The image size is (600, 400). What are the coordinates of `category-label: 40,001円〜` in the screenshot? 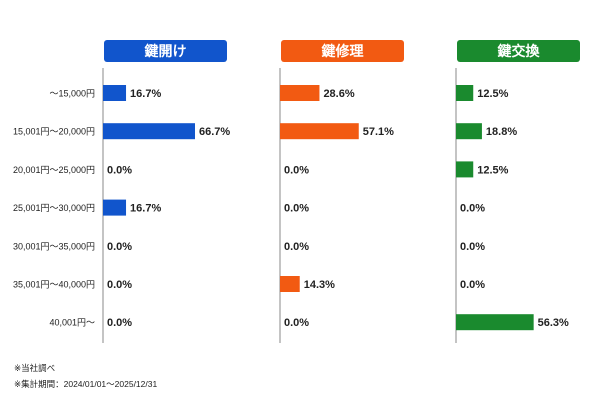 It's located at (72, 323).